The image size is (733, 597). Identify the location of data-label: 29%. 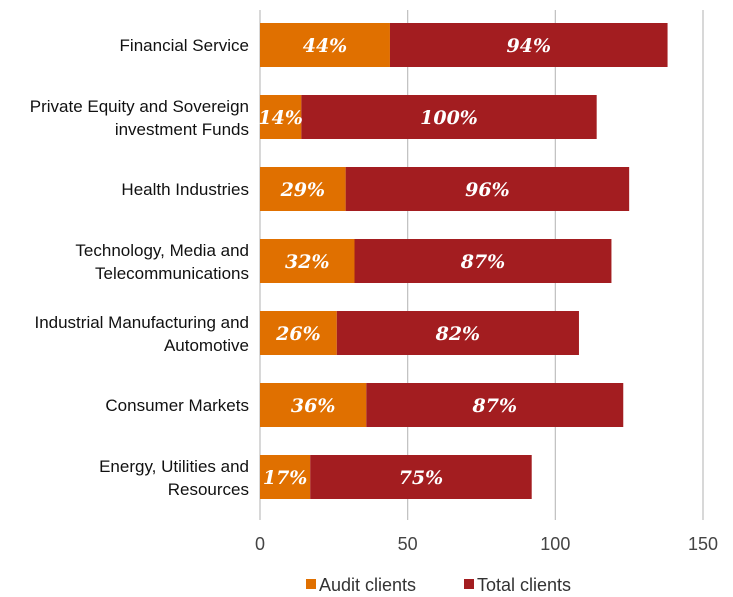
(303, 190).